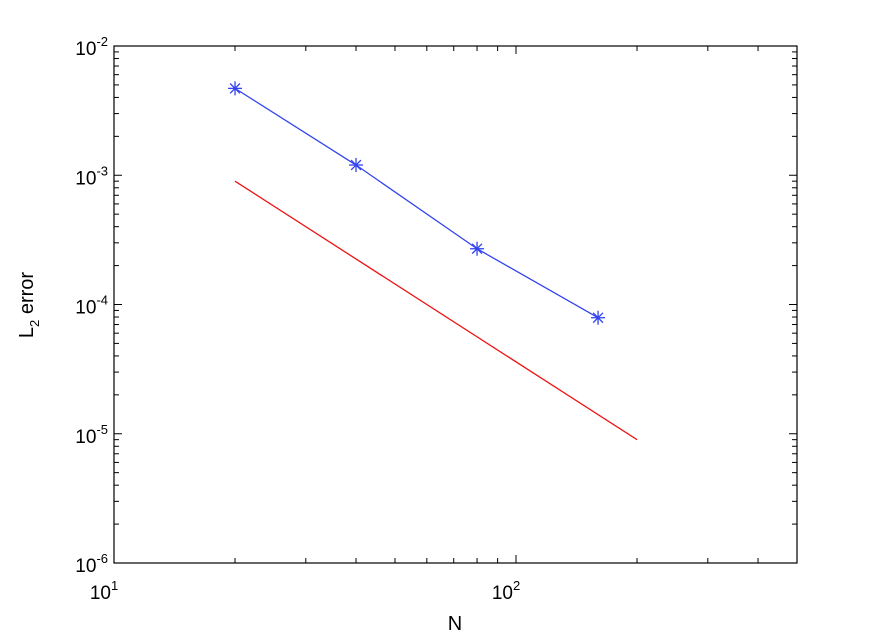 The height and width of the screenshot is (638, 880). Describe the element at coordinates (27, 332) in the screenshot. I see `y-axis-label-main: L` at that location.